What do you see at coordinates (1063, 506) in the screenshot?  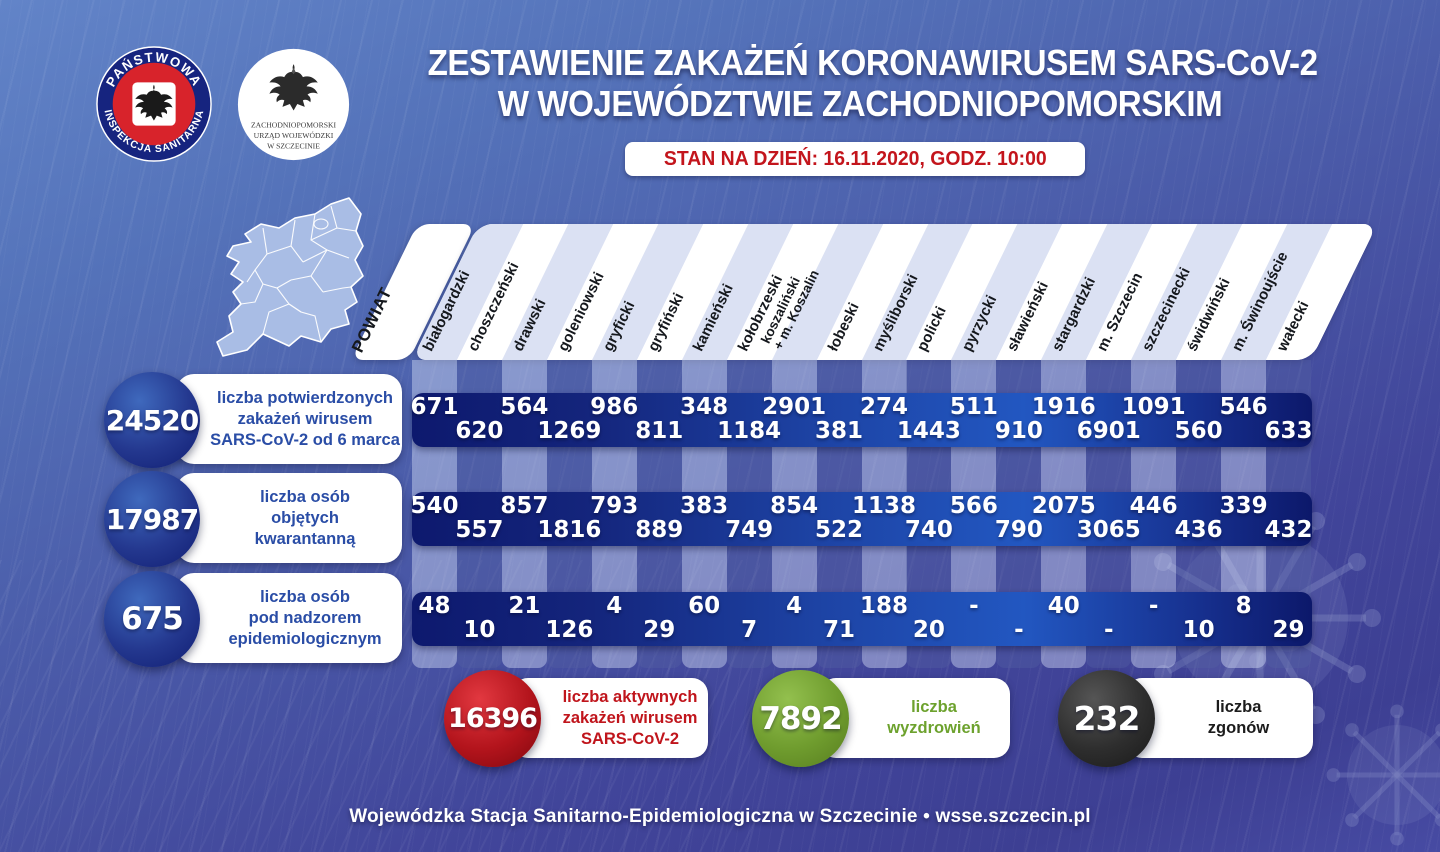 I see `value-cell: 2075` at bounding box center [1063, 506].